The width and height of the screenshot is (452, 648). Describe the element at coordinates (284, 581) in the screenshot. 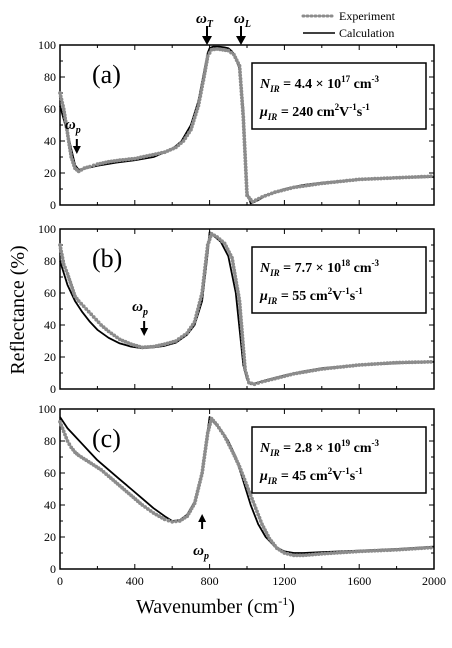

I see `x-tick-label: 1200` at that location.